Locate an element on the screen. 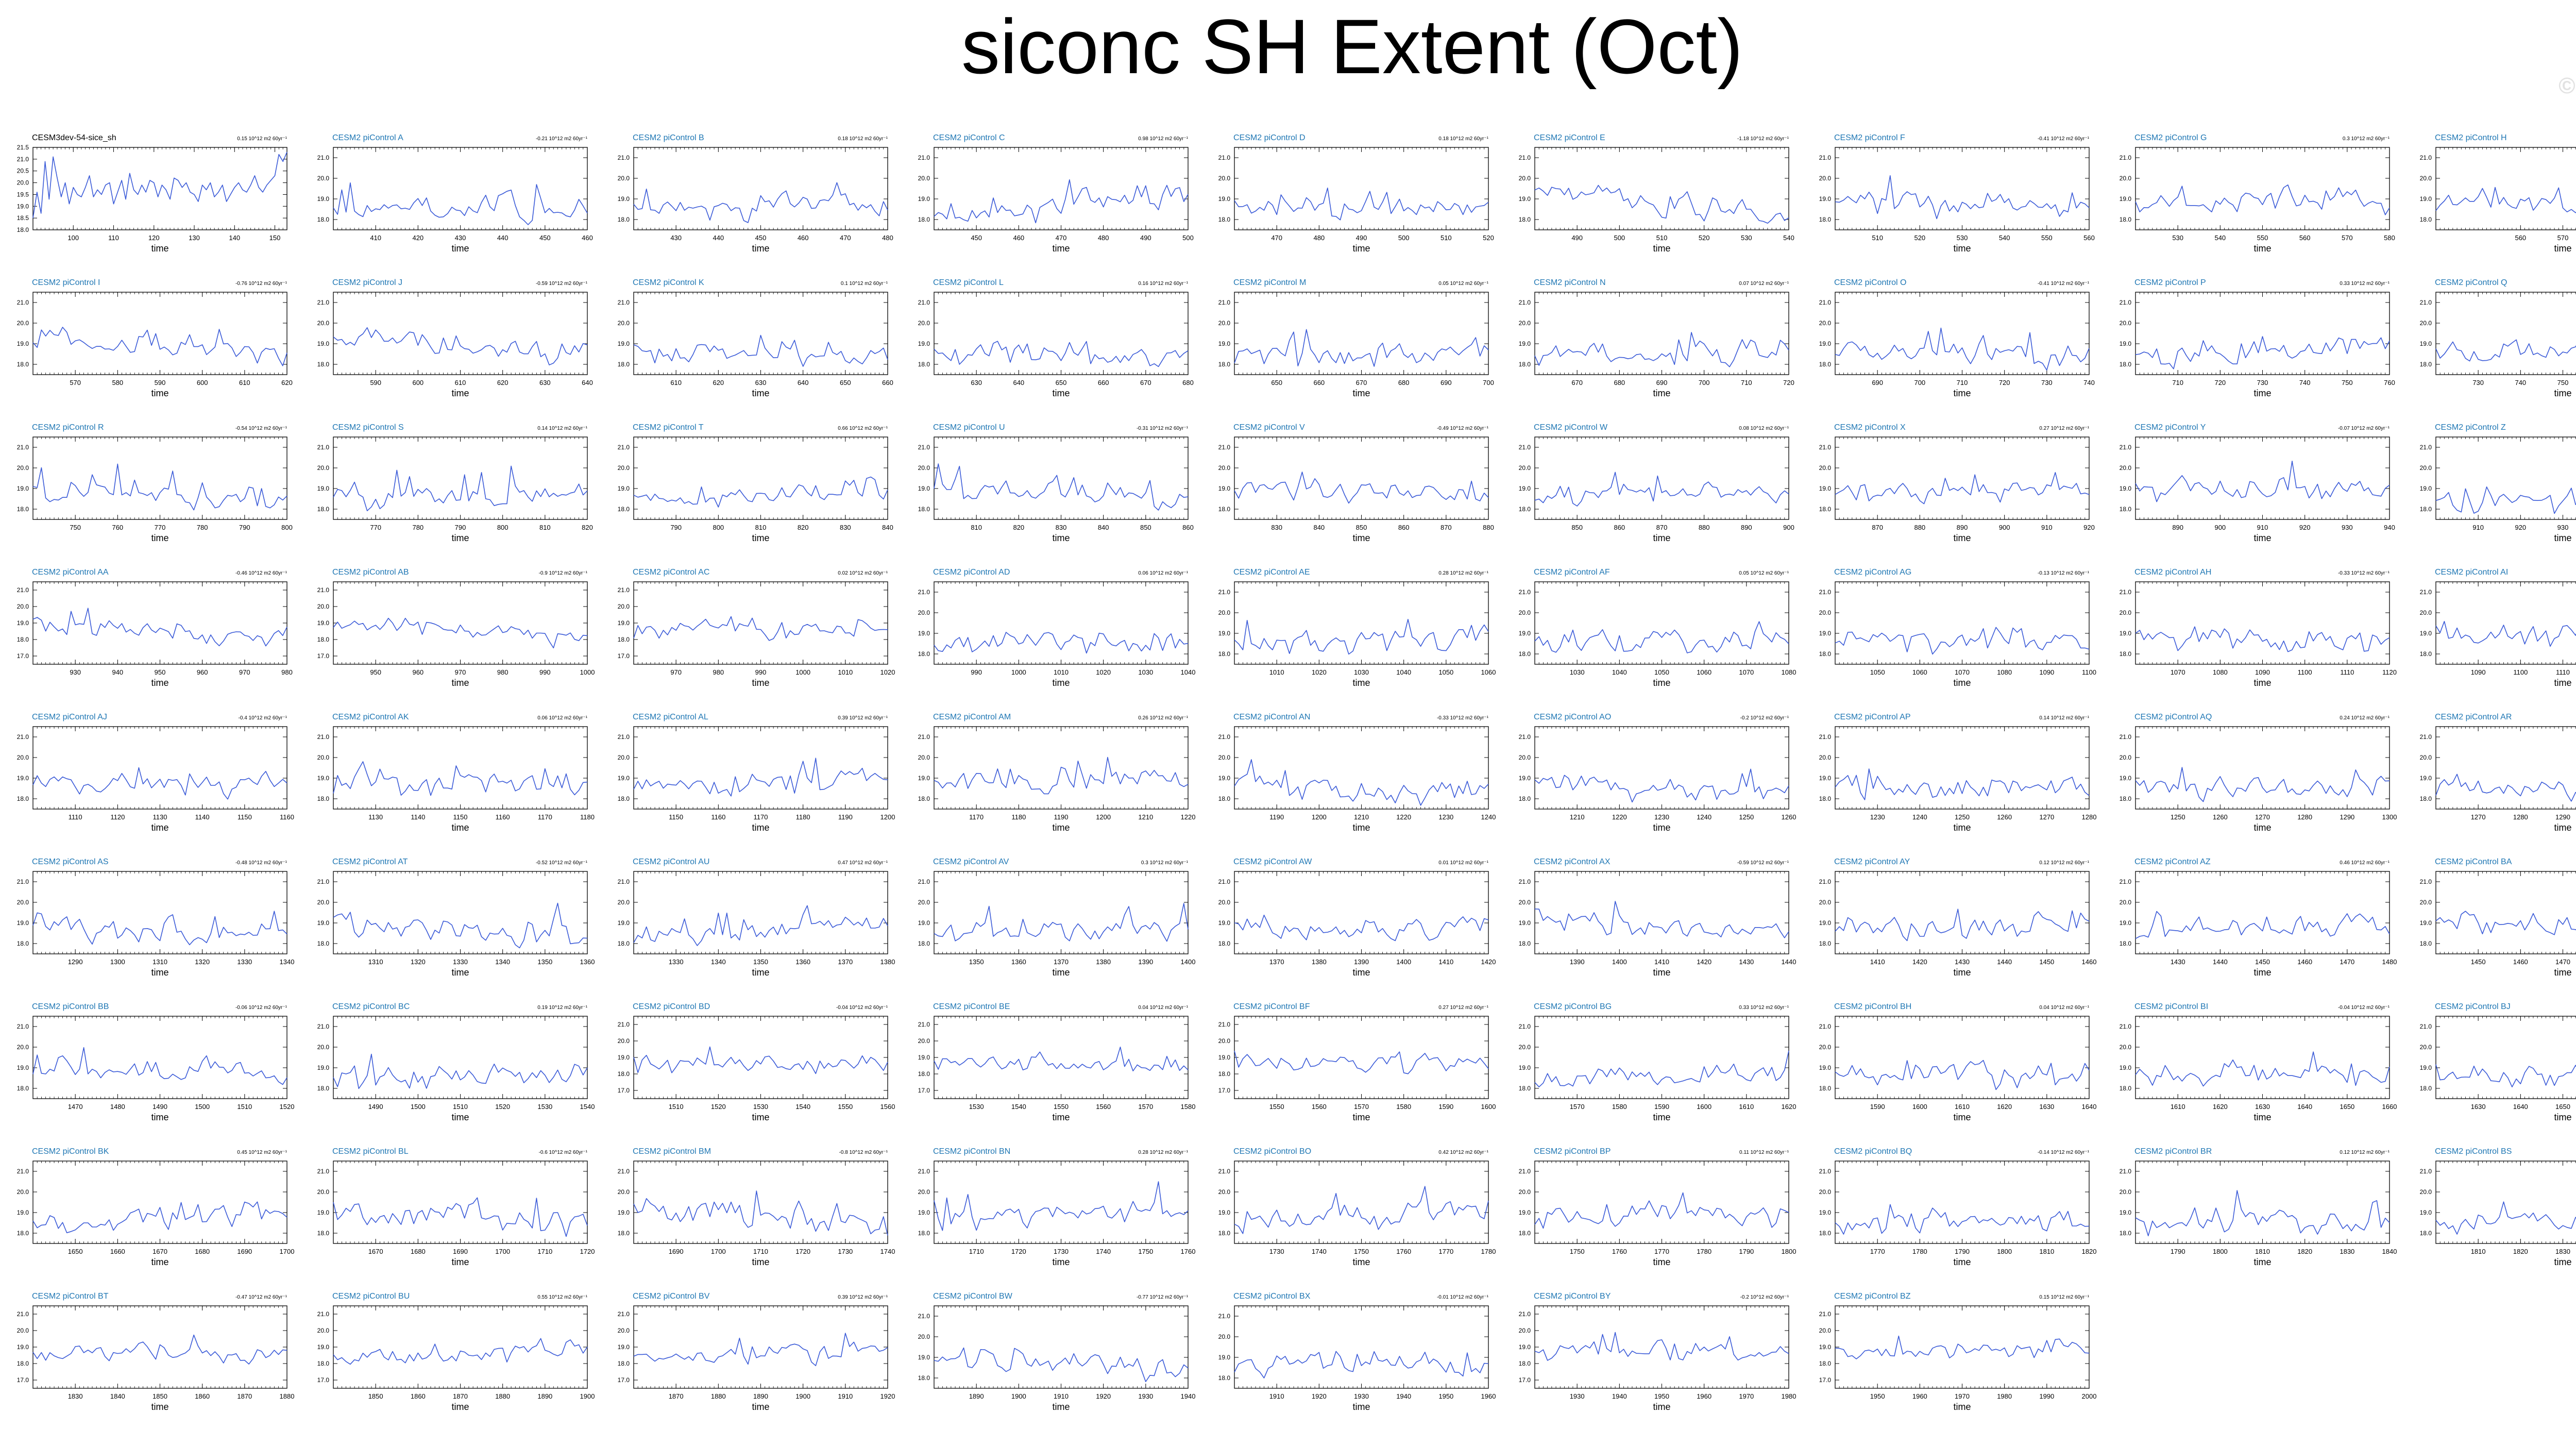 This screenshot has width=2576, height=1446. x-tick-label: 490 is located at coordinates (1361, 238).